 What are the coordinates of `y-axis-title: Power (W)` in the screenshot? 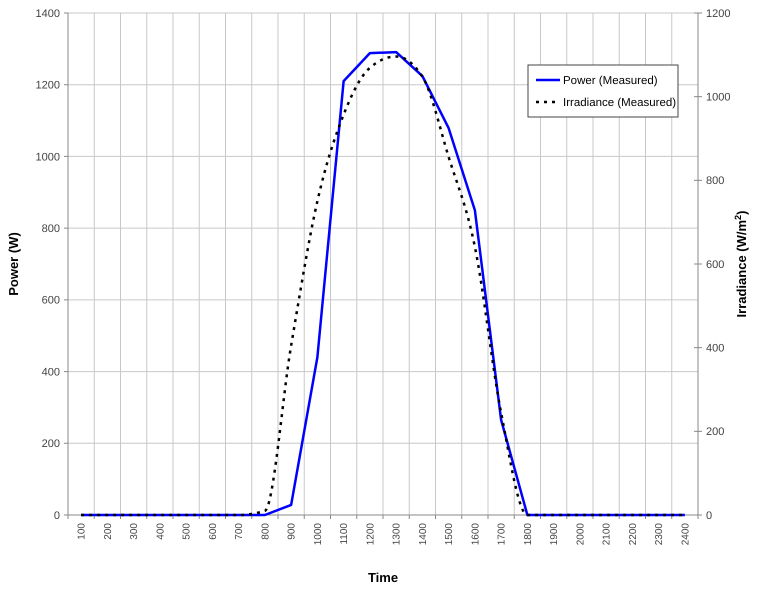 It's located at (13, 264).